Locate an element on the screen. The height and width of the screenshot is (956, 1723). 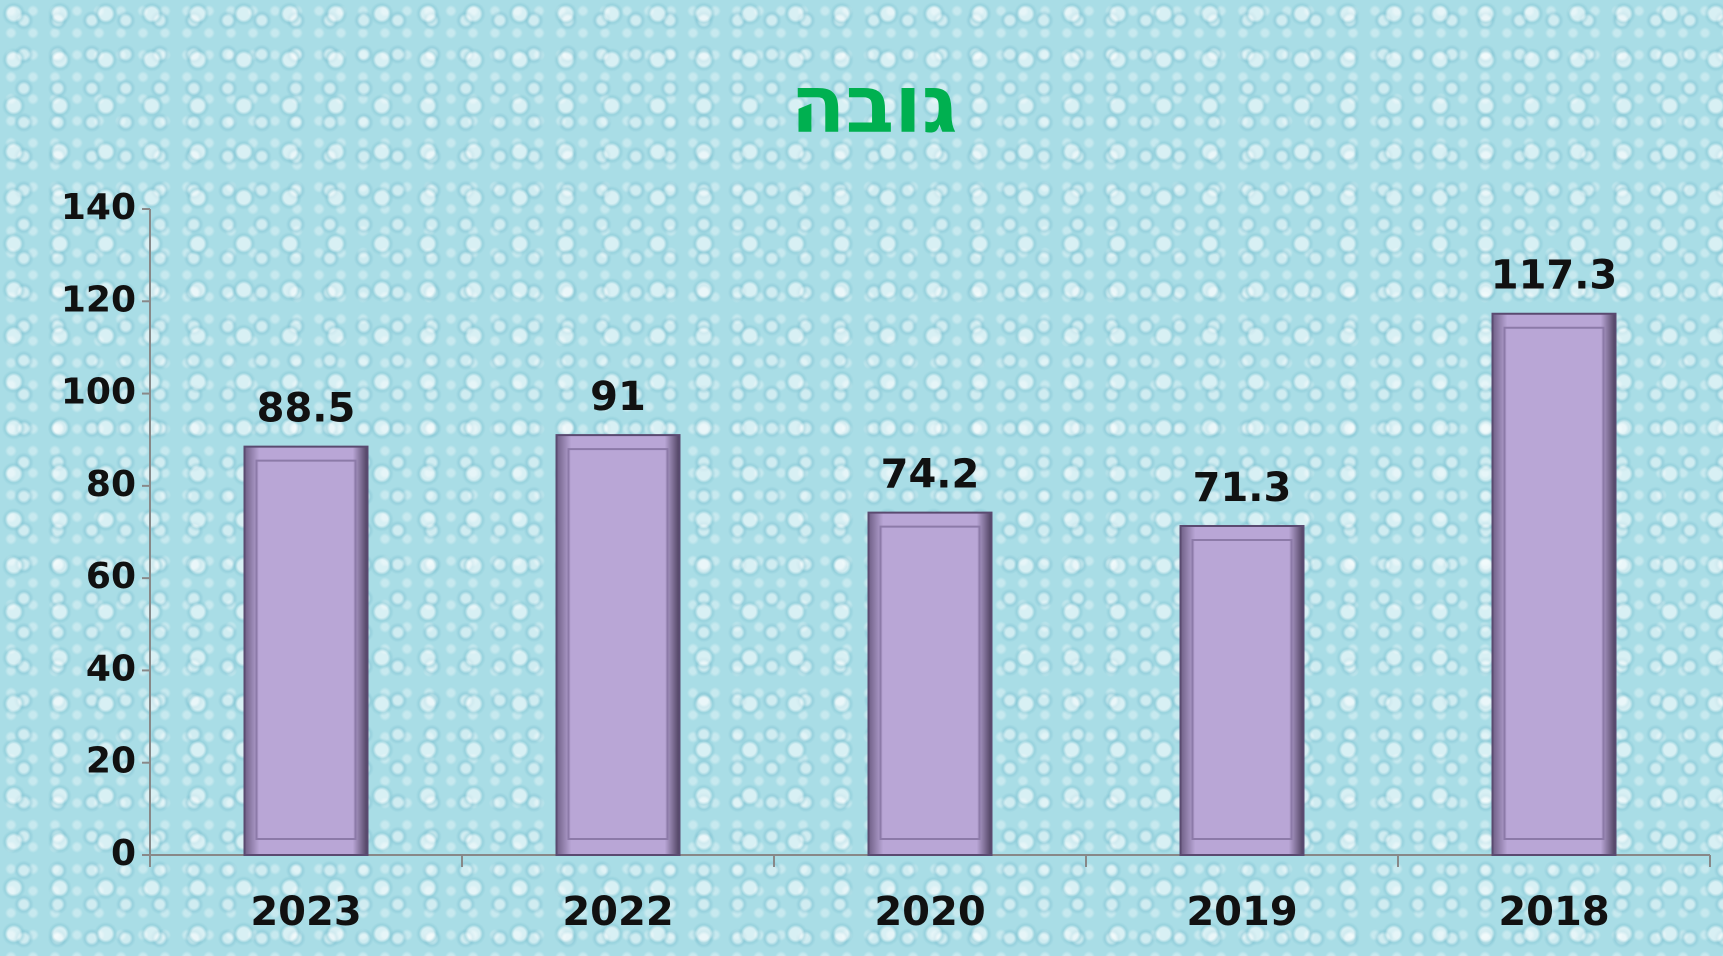
x-tick-label: 2018 is located at coordinates (1553, 912).